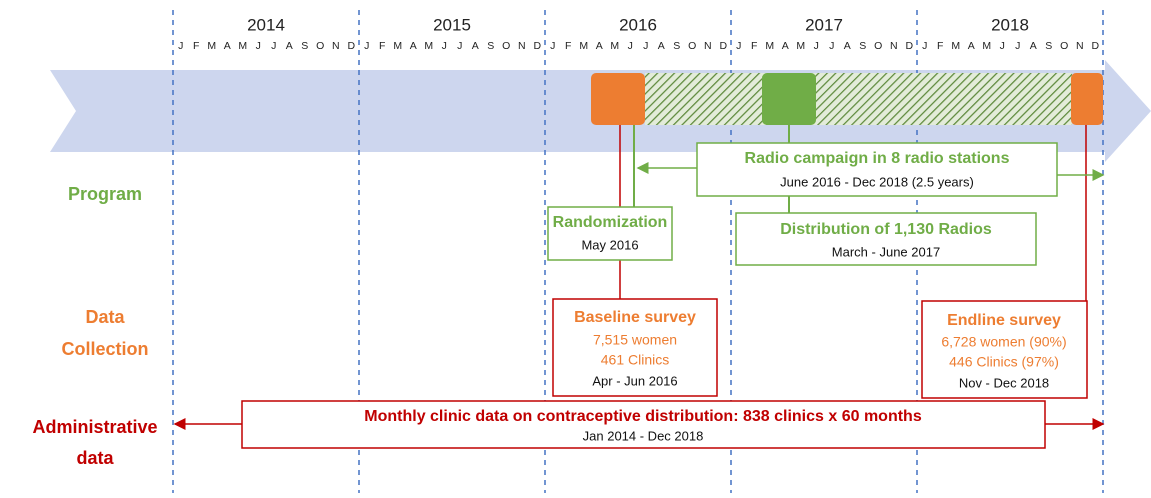  What do you see at coordinates (1004, 362) in the screenshot?
I see `box-line: 446 Clinics (97%)` at bounding box center [1004, 362].